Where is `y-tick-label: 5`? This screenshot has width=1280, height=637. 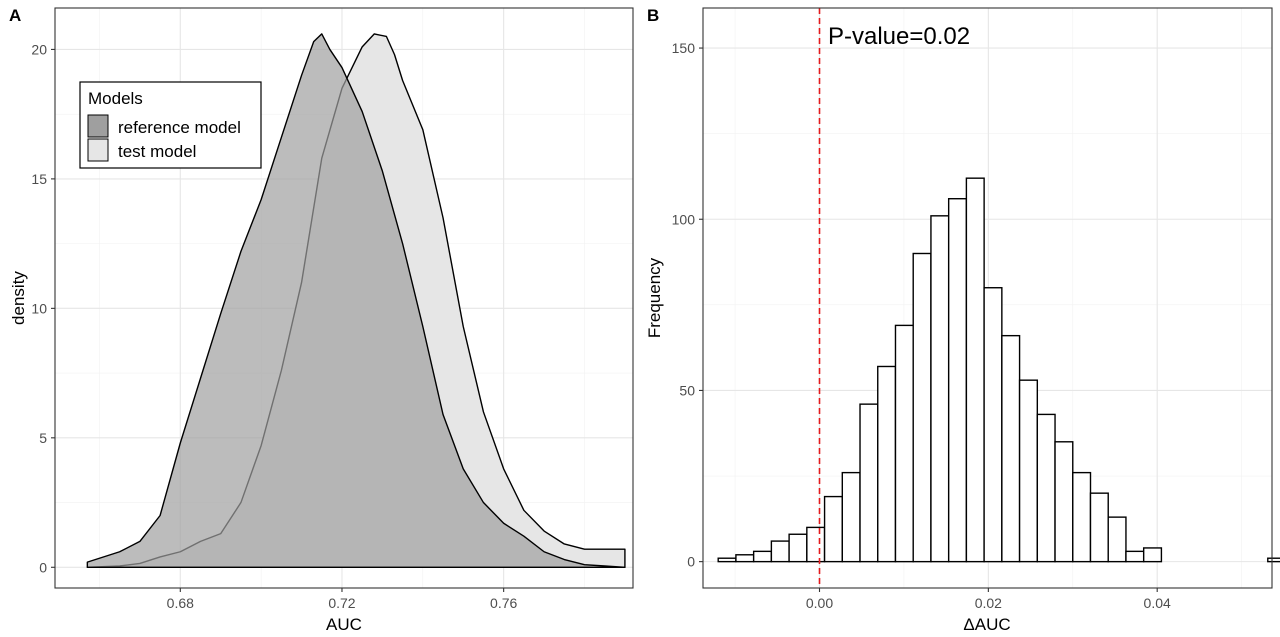
y-tick-label: 5 is located at coordinates (43, 438).